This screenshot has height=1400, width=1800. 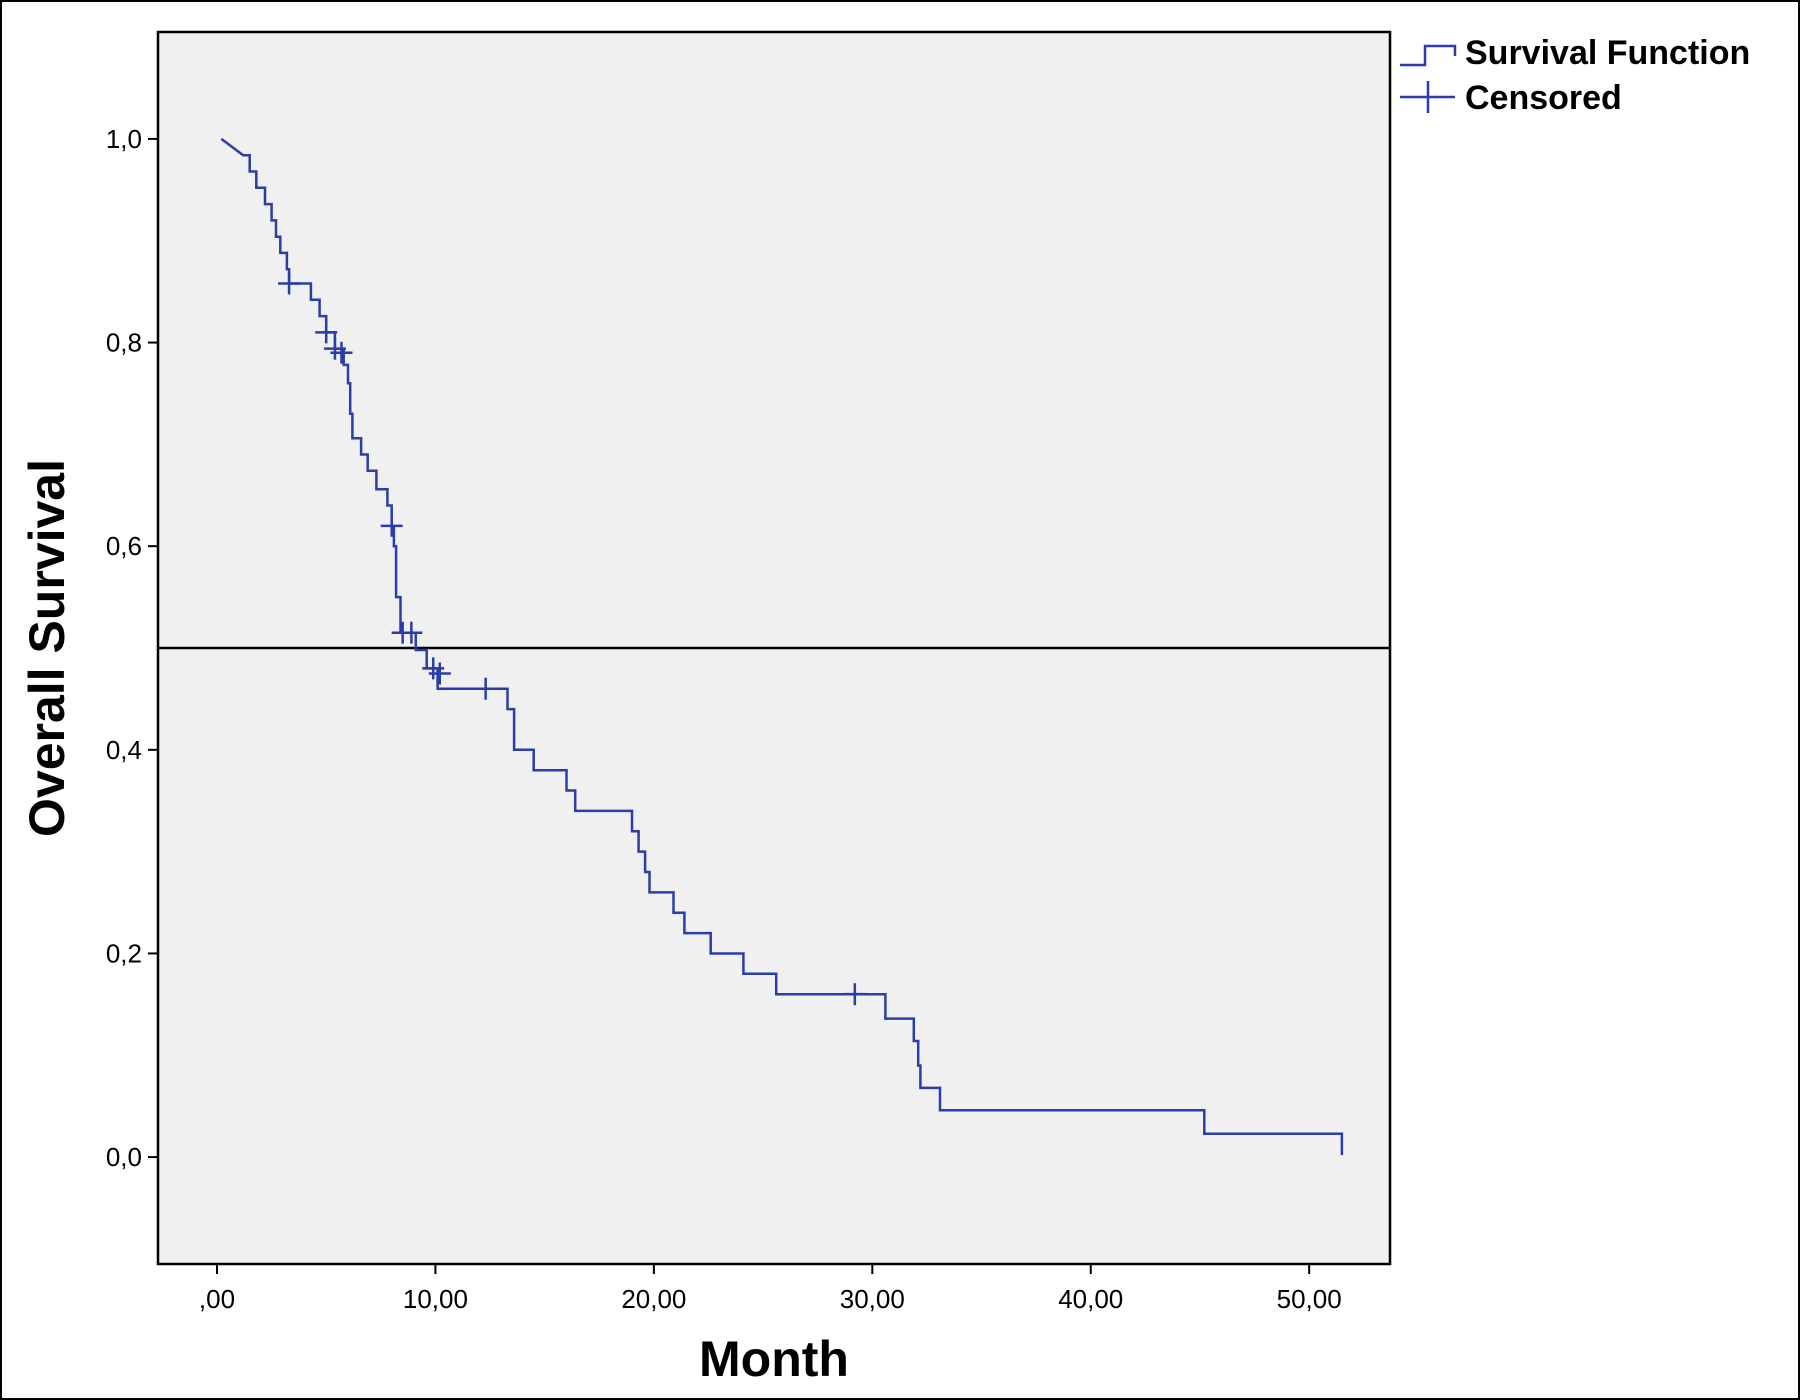 I want to click on y-tick-label: 0,0, so click(x=124, y=1157).